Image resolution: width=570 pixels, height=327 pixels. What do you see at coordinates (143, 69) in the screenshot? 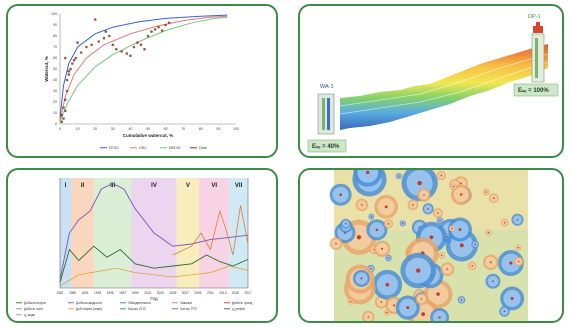
I see `curve-medw` at bounding box center [143, 69].